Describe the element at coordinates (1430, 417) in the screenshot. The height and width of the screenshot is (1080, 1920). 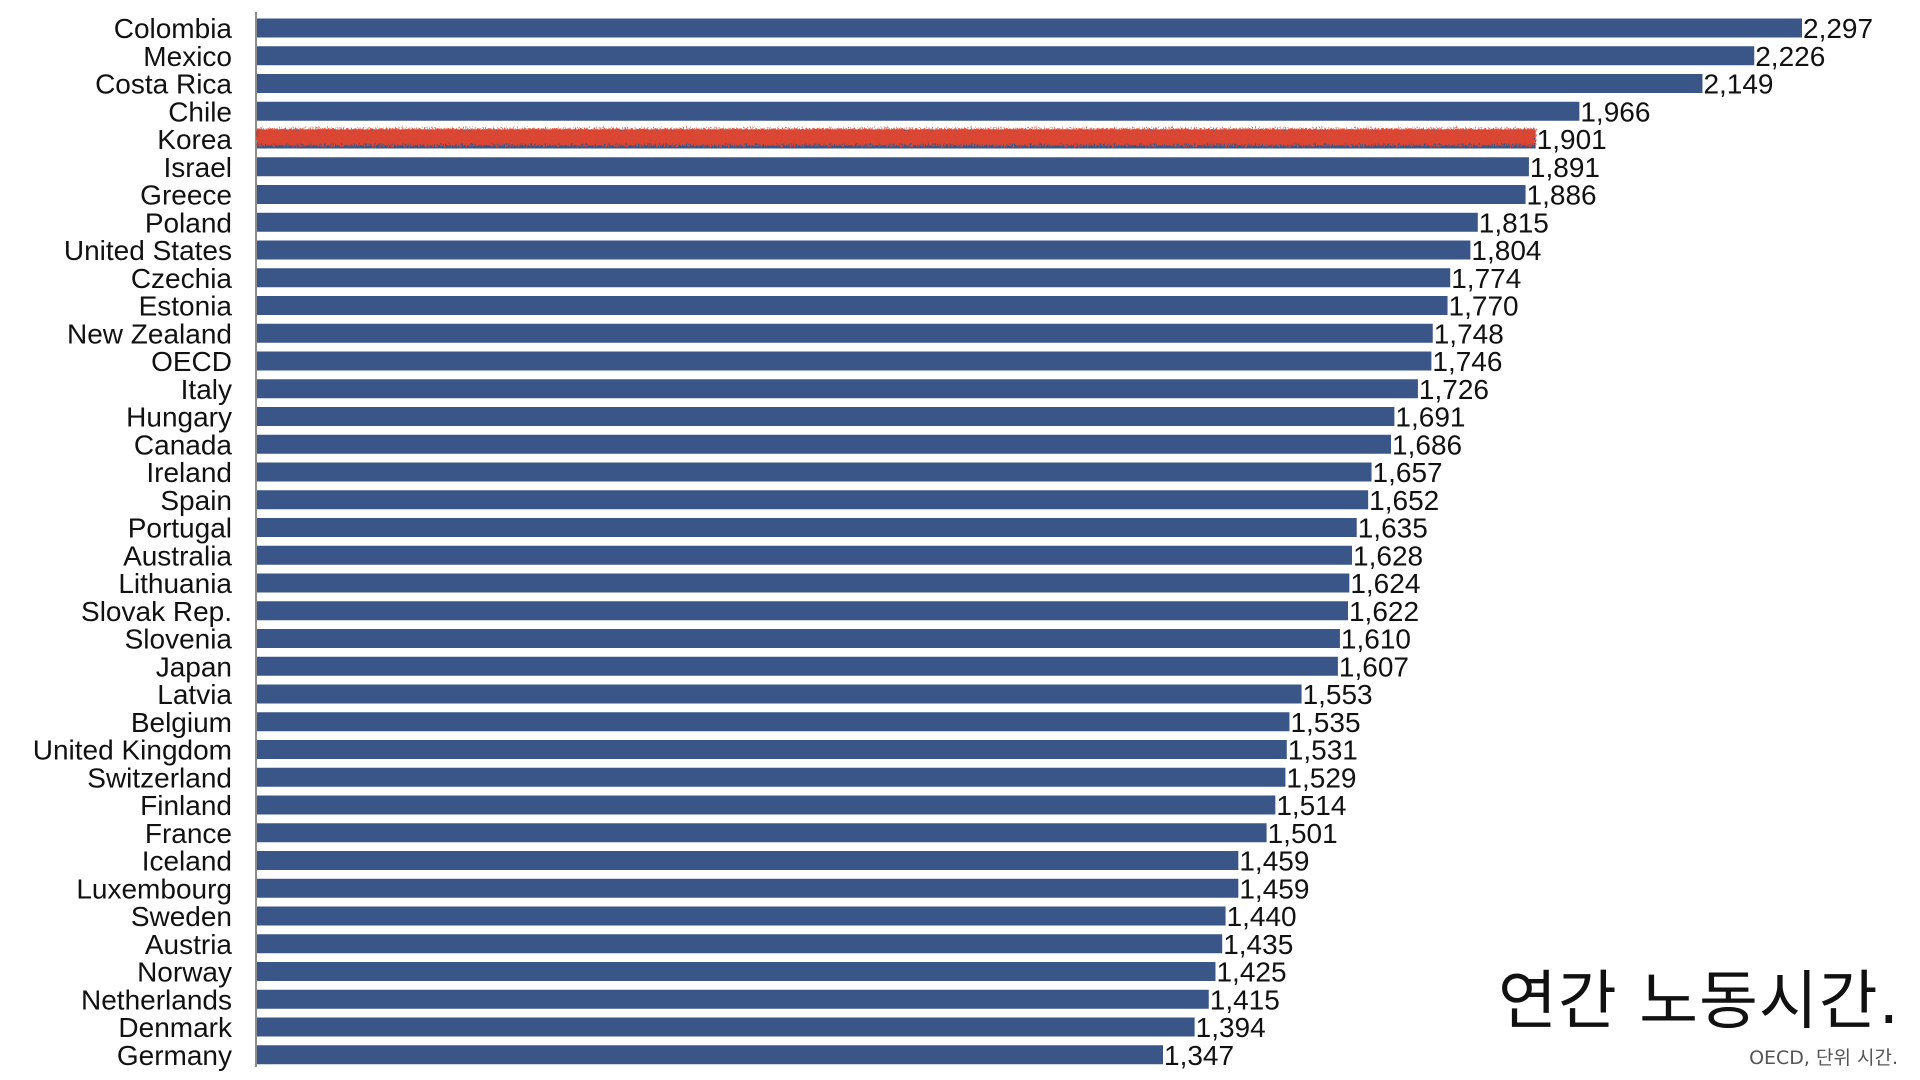
I see `value-label-hungary: 1,691` at that location.